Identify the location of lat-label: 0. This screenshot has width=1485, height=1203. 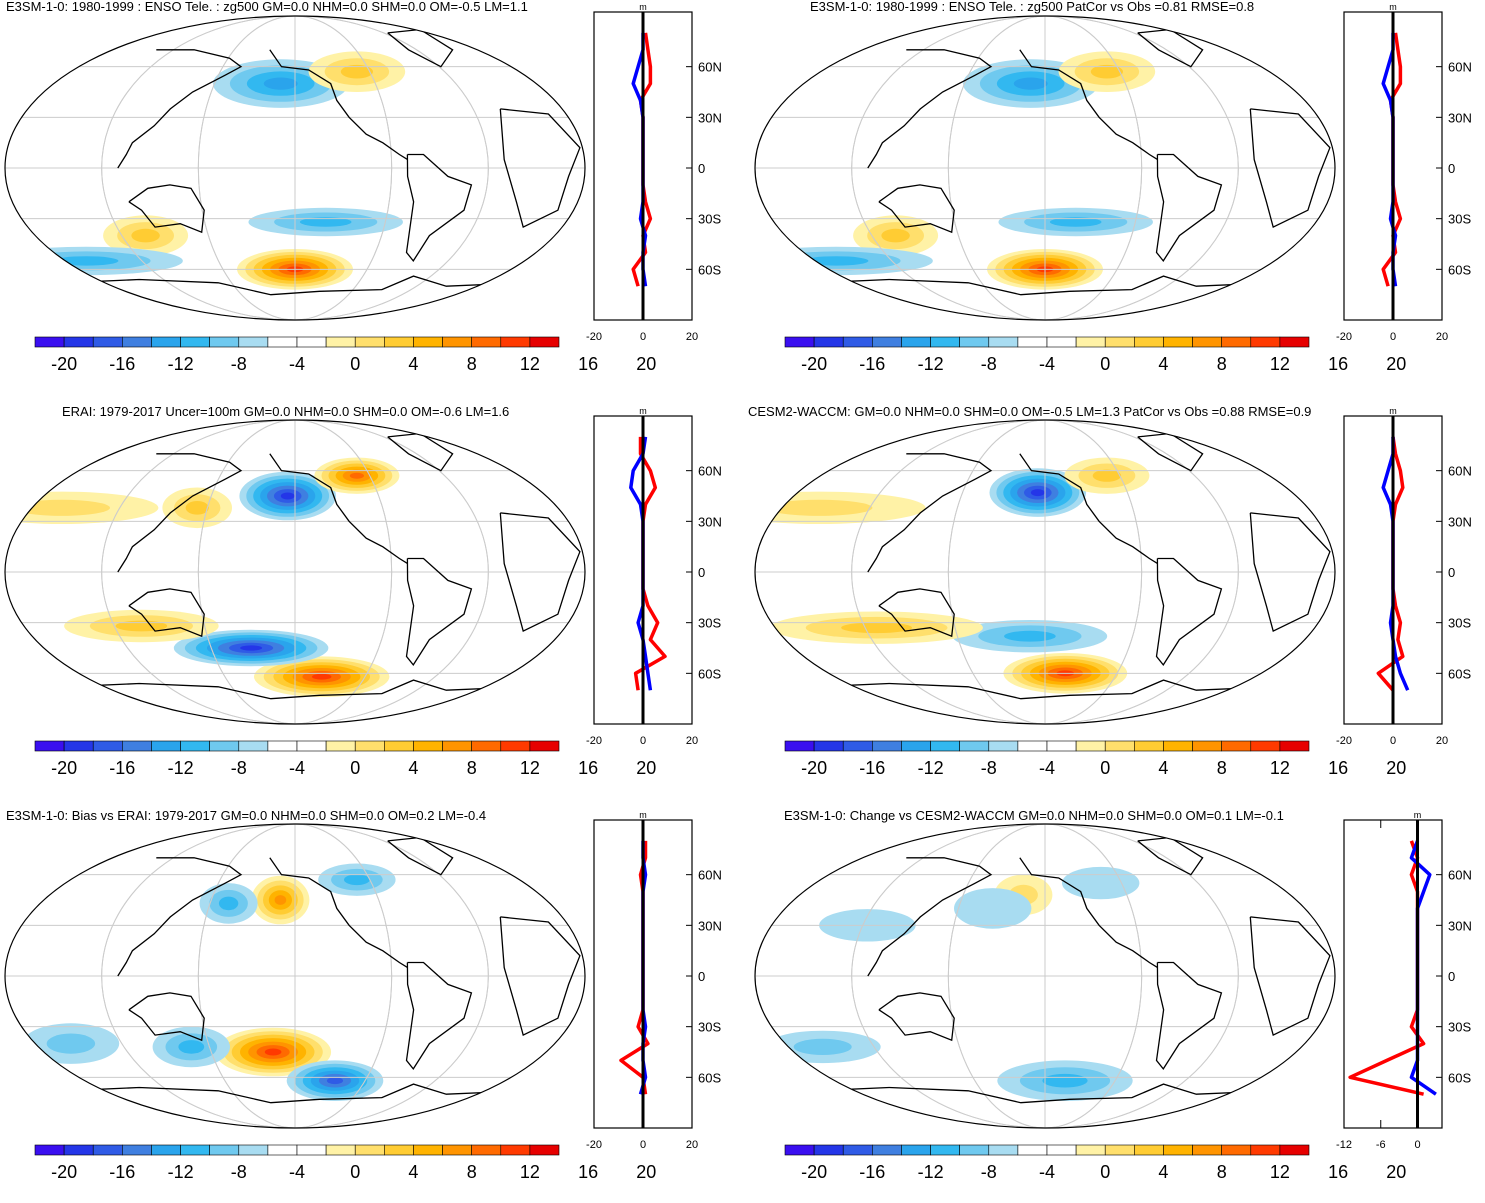
(701, 168).